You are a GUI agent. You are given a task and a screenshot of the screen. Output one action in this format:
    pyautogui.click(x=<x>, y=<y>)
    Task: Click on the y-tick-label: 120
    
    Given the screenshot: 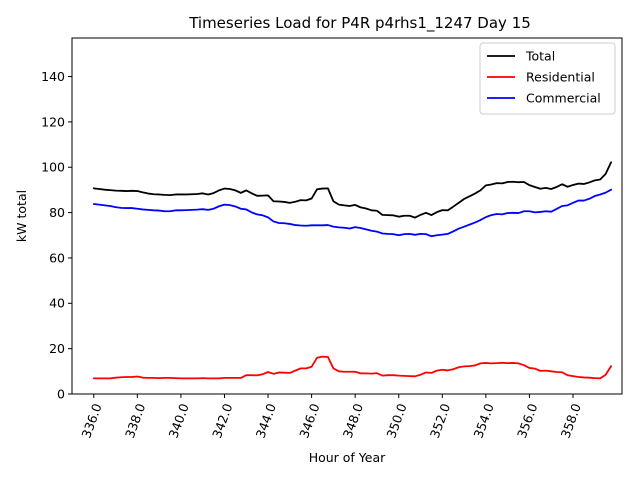 What is the action you would take?
    pyautogui.click(x=53, y=121)
    